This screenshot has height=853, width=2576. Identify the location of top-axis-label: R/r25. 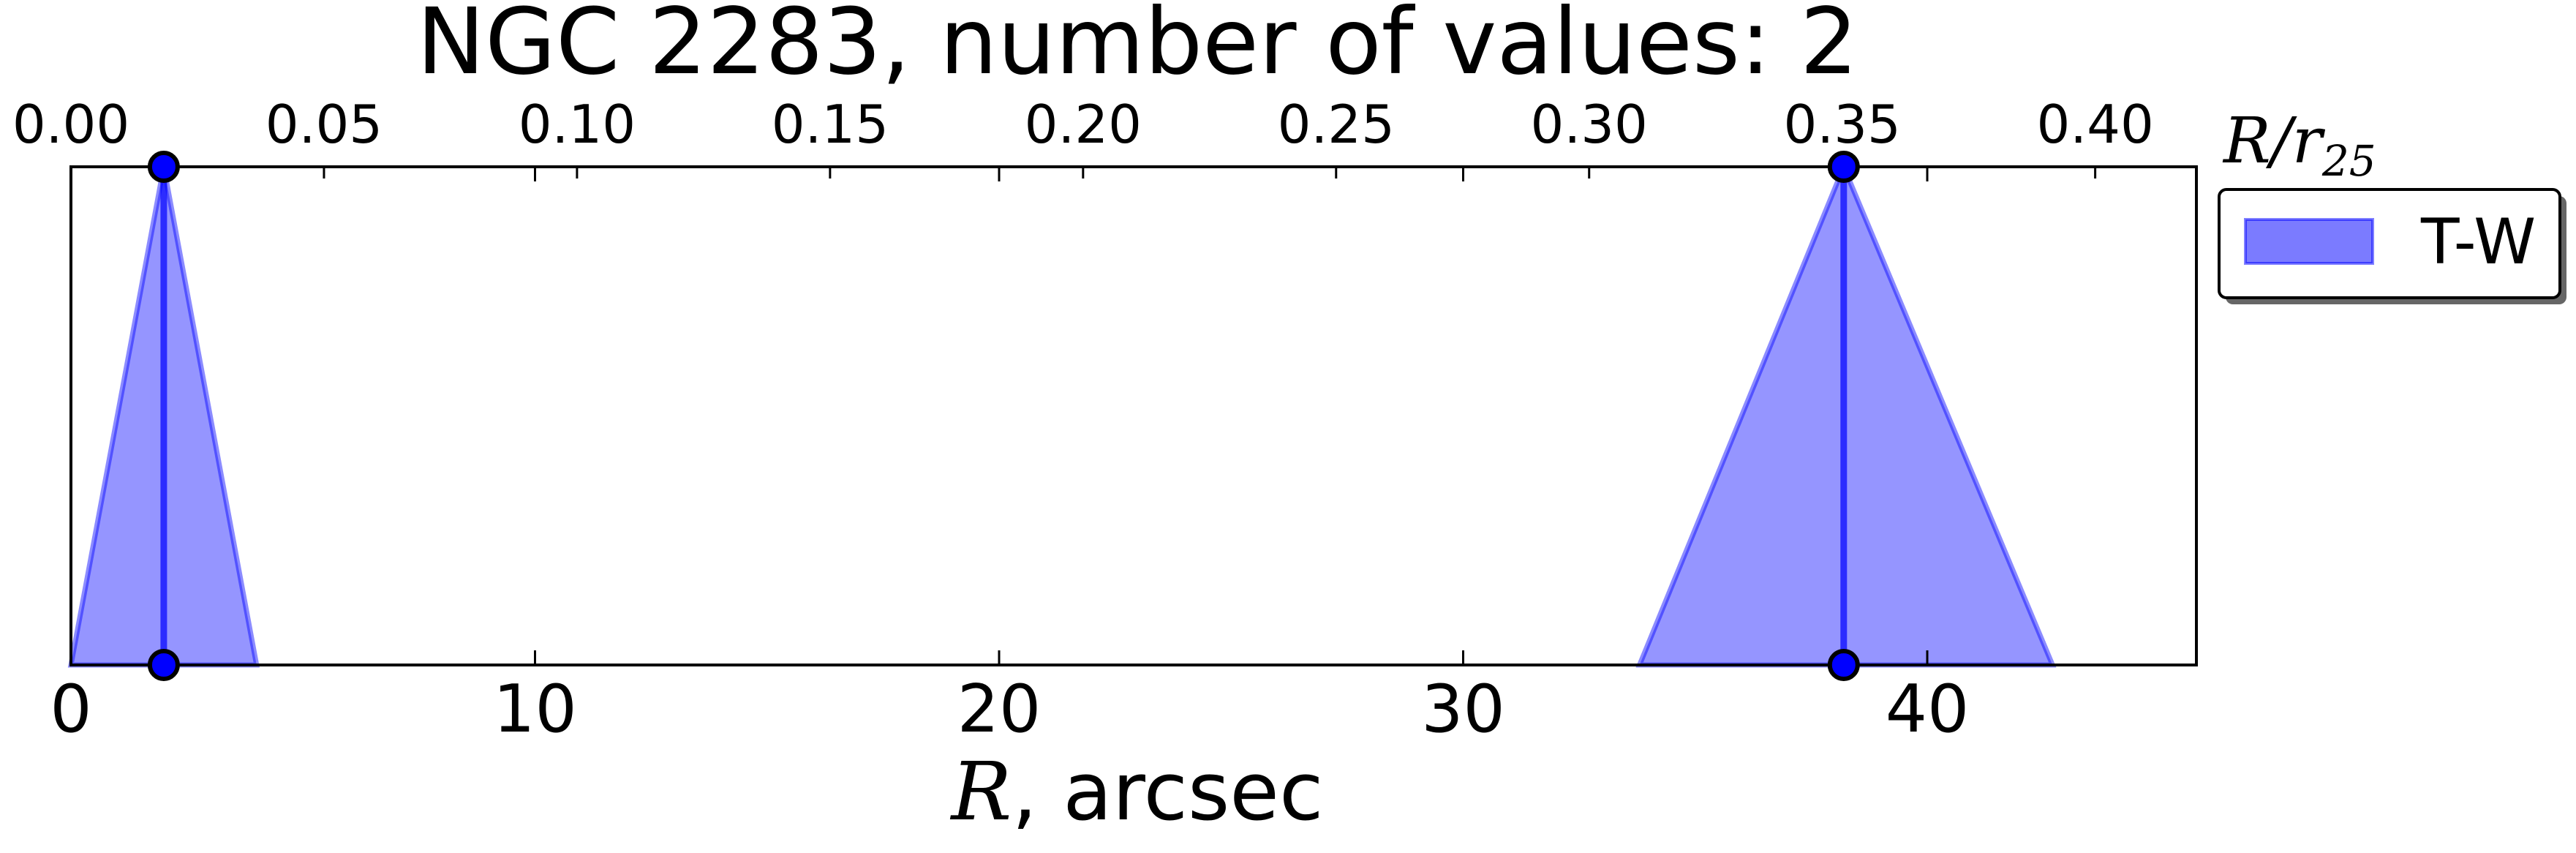
(2299, 145).